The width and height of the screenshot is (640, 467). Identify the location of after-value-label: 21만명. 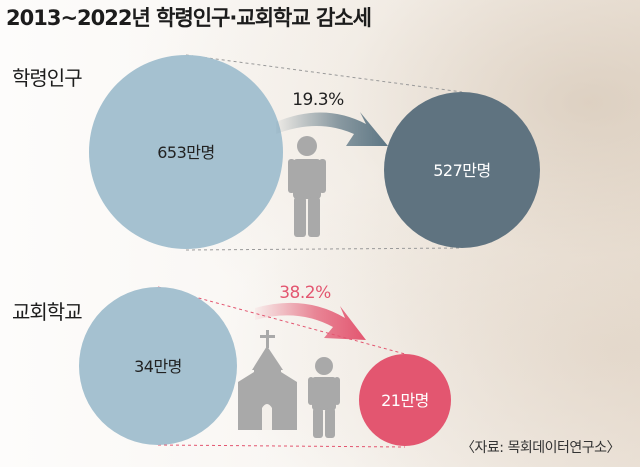
(405, 400).